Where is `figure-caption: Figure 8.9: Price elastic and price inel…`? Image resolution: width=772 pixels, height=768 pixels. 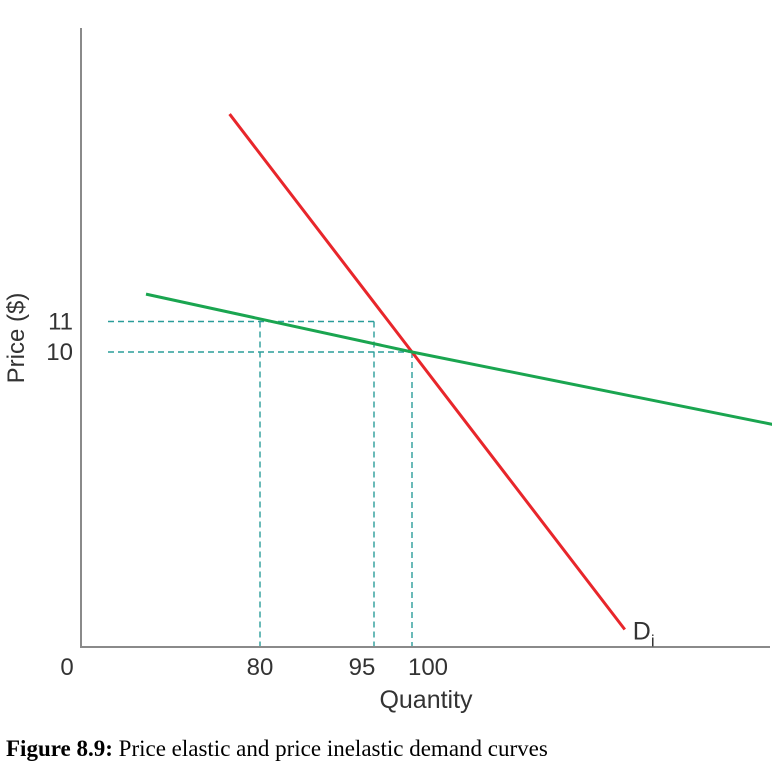
figure-caption: Figure 8.9: Price elastic and price inel… is located at coordinates (277, 749).